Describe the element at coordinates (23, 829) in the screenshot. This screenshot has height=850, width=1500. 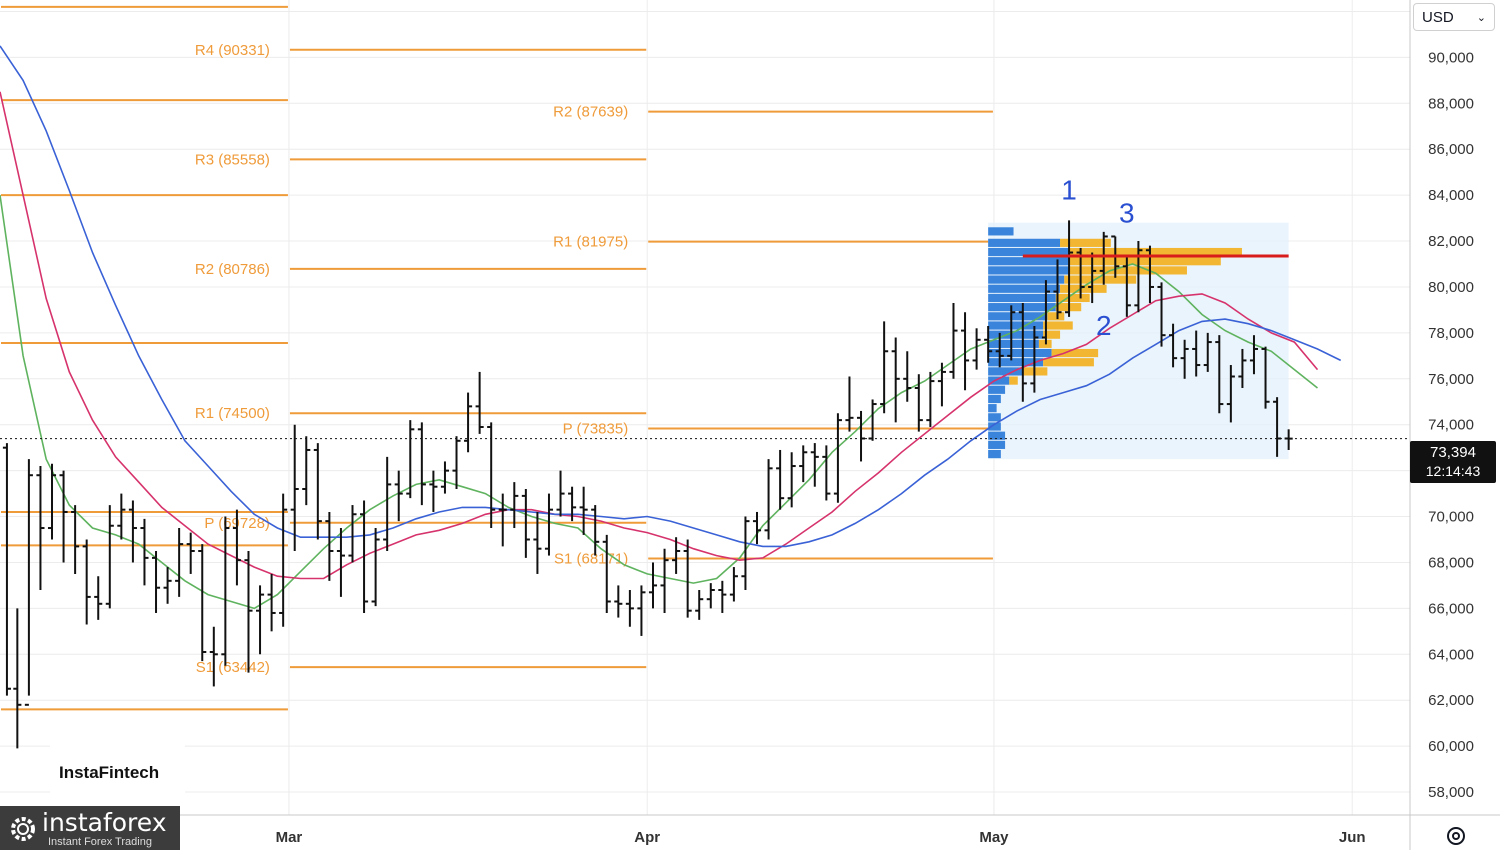
I see `instaforex-gear-icon` at that location.